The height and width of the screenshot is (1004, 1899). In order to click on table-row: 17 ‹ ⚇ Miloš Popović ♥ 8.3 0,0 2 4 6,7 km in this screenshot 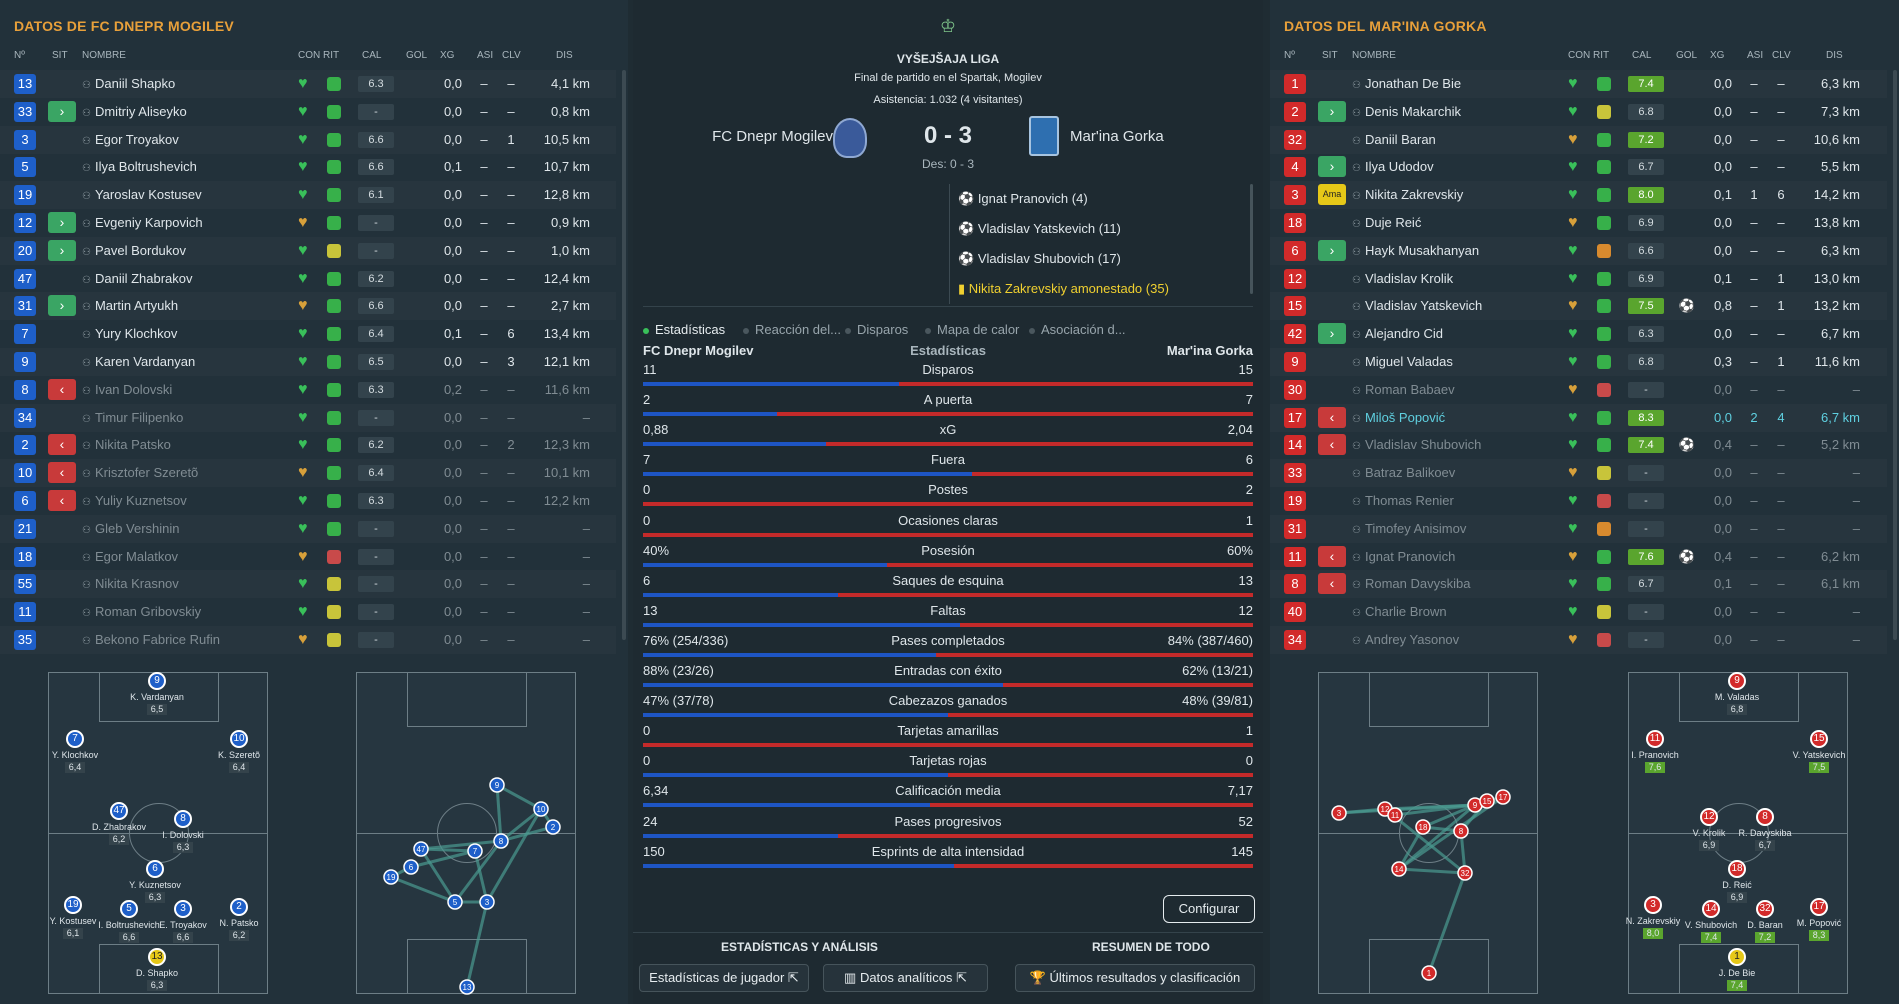, I will do `click(1578, 418)`.